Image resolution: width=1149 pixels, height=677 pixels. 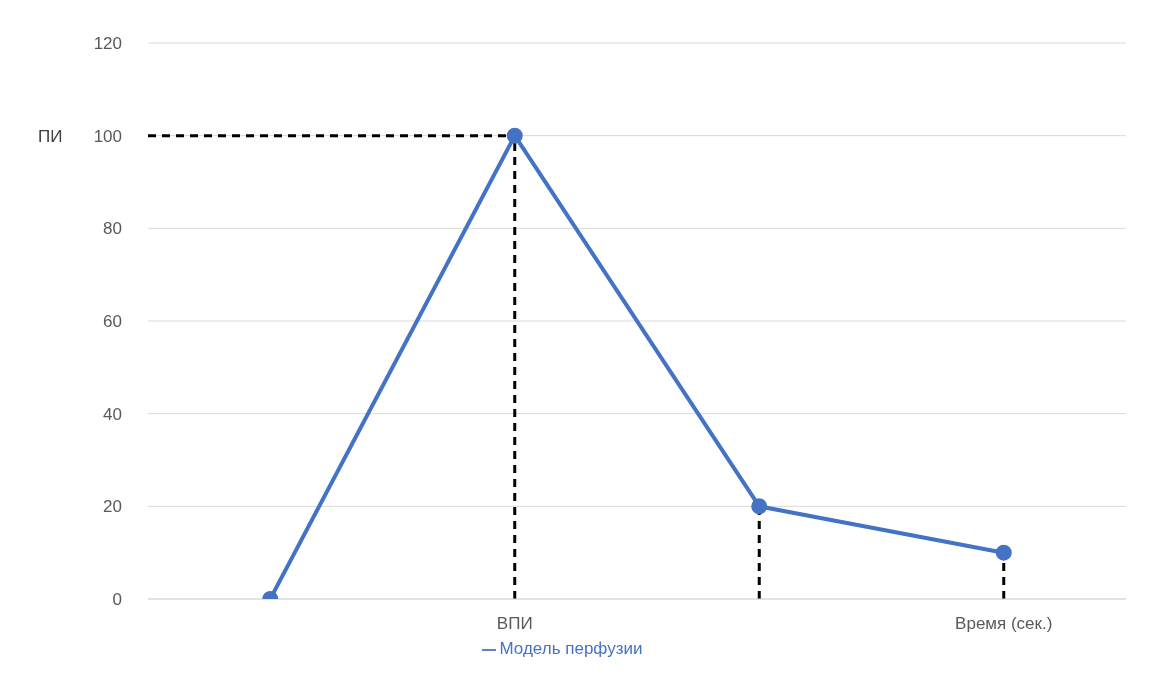 What do you see at coordinates (107, 44) in the screenshot?
I see `y-tick-label: 120` at bounding box center [107, 44].